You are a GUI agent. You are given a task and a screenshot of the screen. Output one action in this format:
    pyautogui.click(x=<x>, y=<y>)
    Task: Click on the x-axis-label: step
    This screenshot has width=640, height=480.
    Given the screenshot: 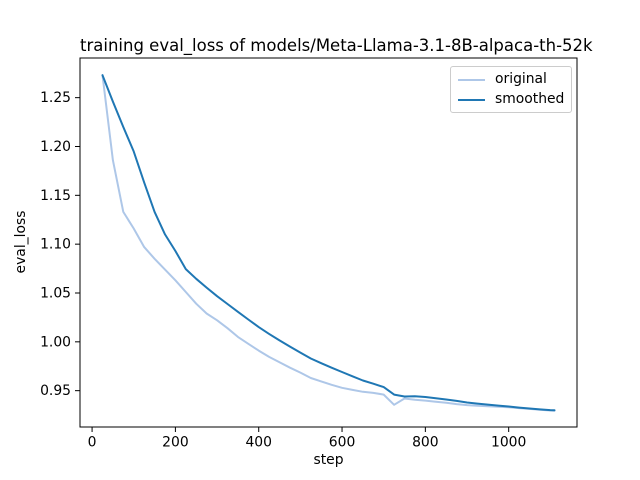 What is the action you would take?
    pyautogui.click(x=328, y=460)
    